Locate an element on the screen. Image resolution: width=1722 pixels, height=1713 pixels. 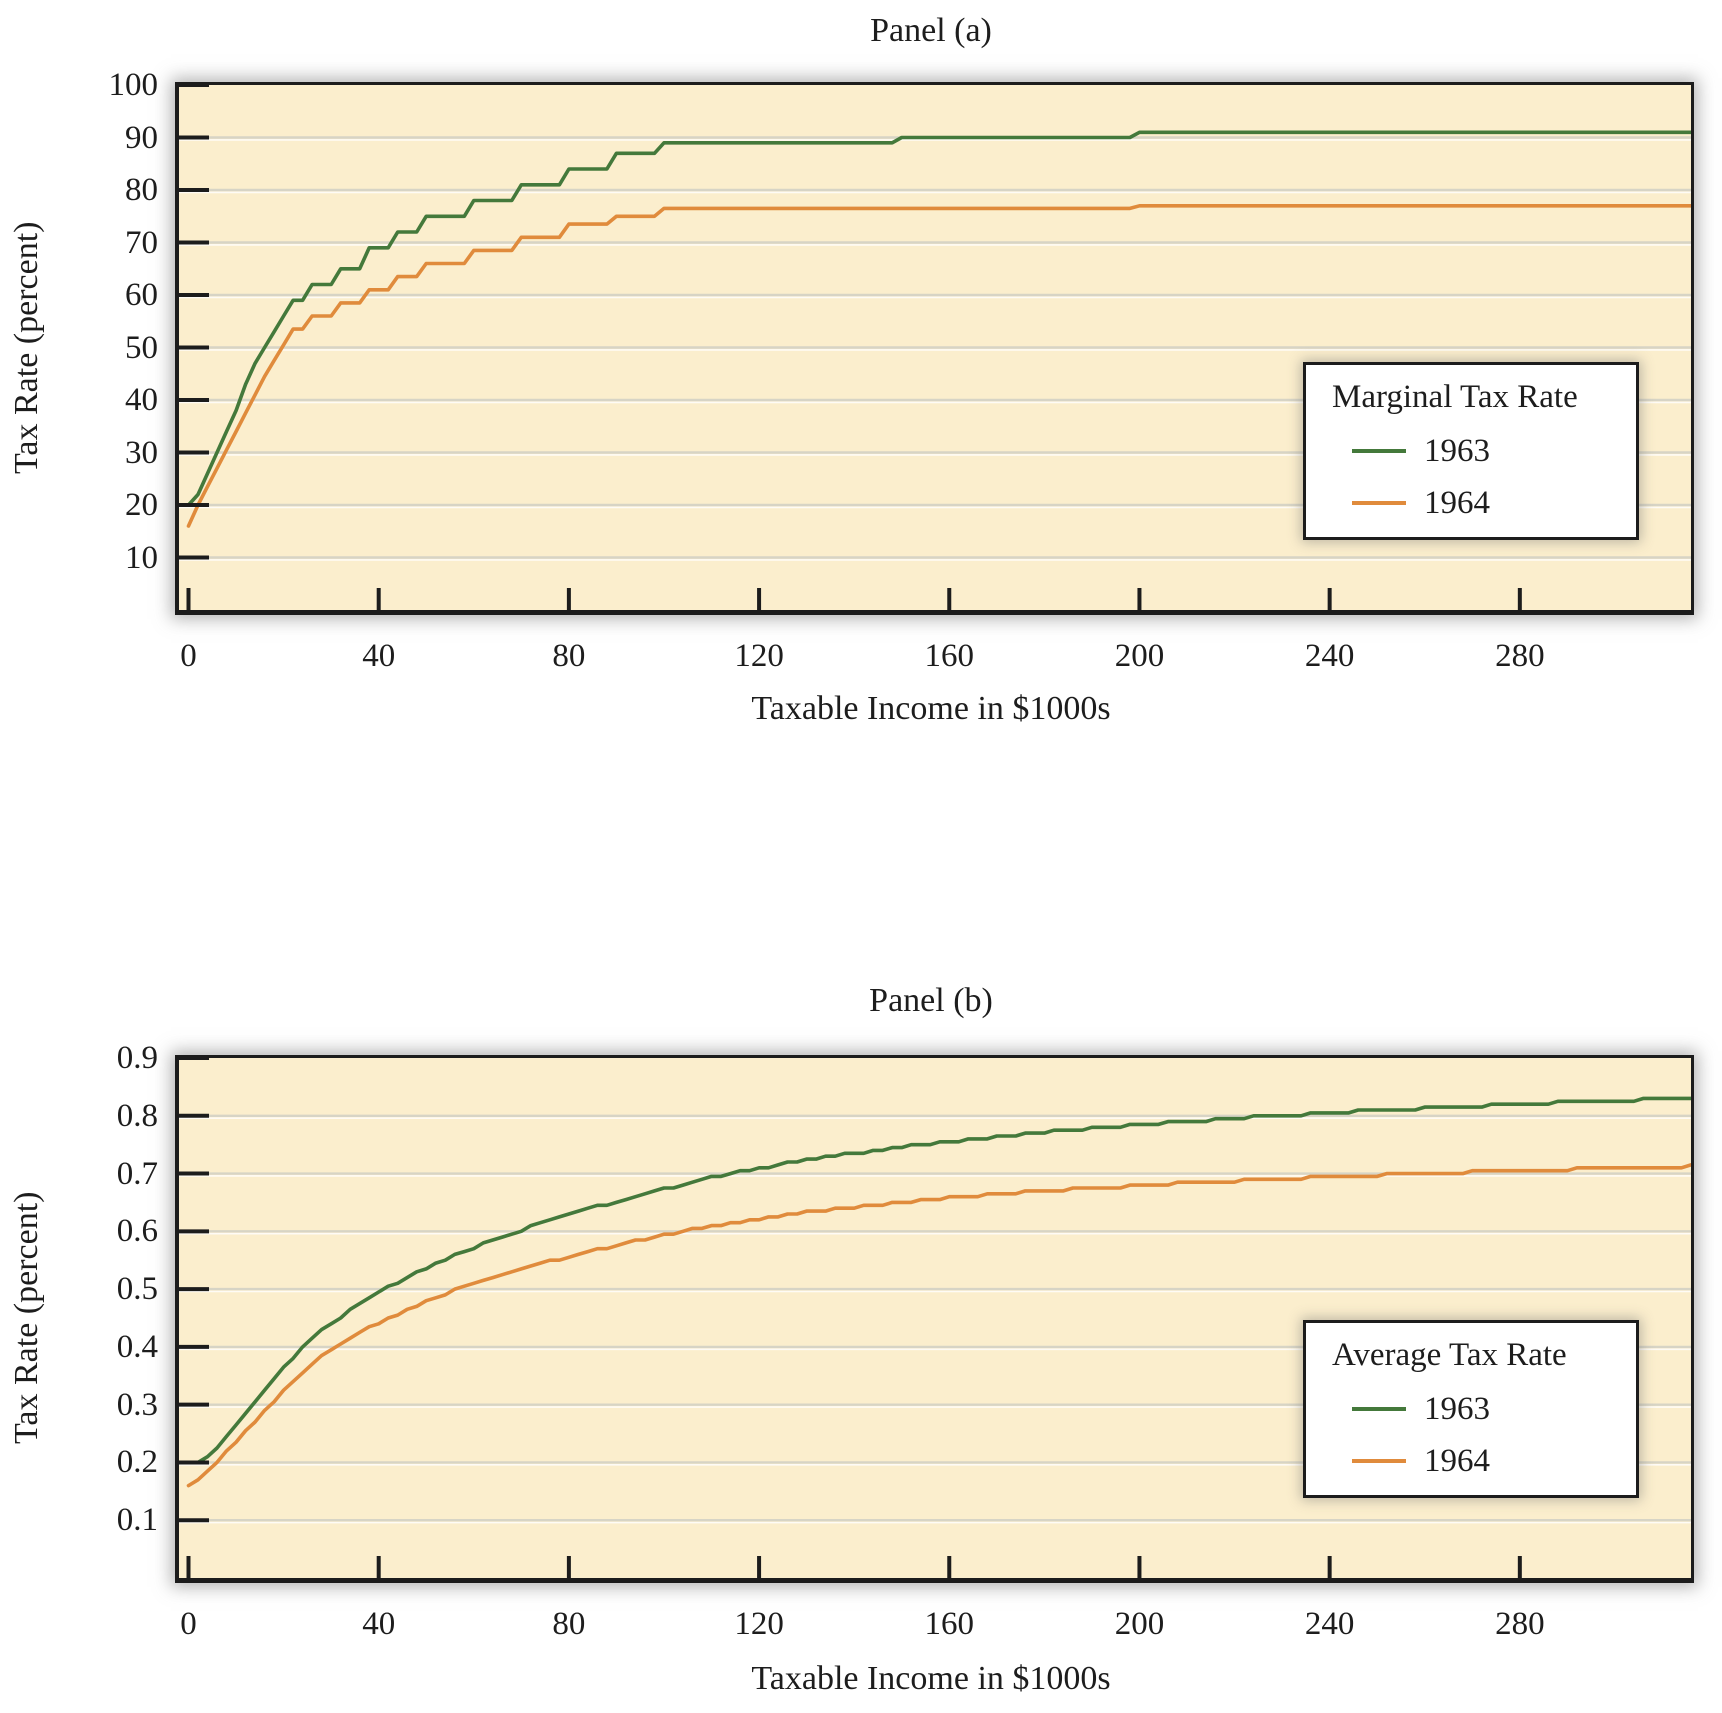
y-tick-label: 90 is located at coordinates (141, 137).